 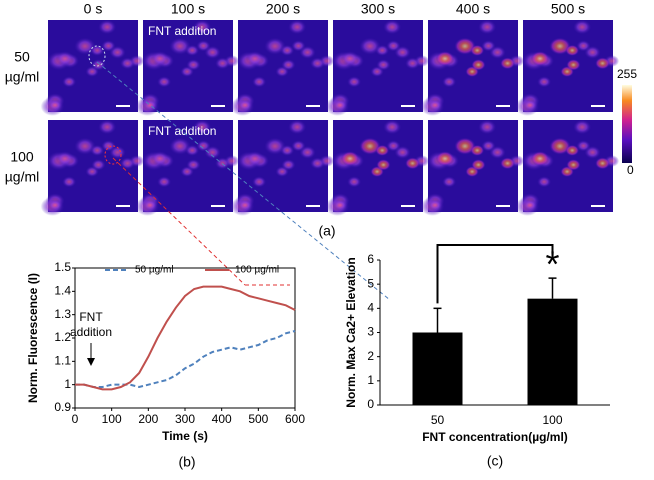 What do you see at coordinates (326, 231) in the screenshot?
I see `panel-label: (a)` at bounding box center [326, 231].